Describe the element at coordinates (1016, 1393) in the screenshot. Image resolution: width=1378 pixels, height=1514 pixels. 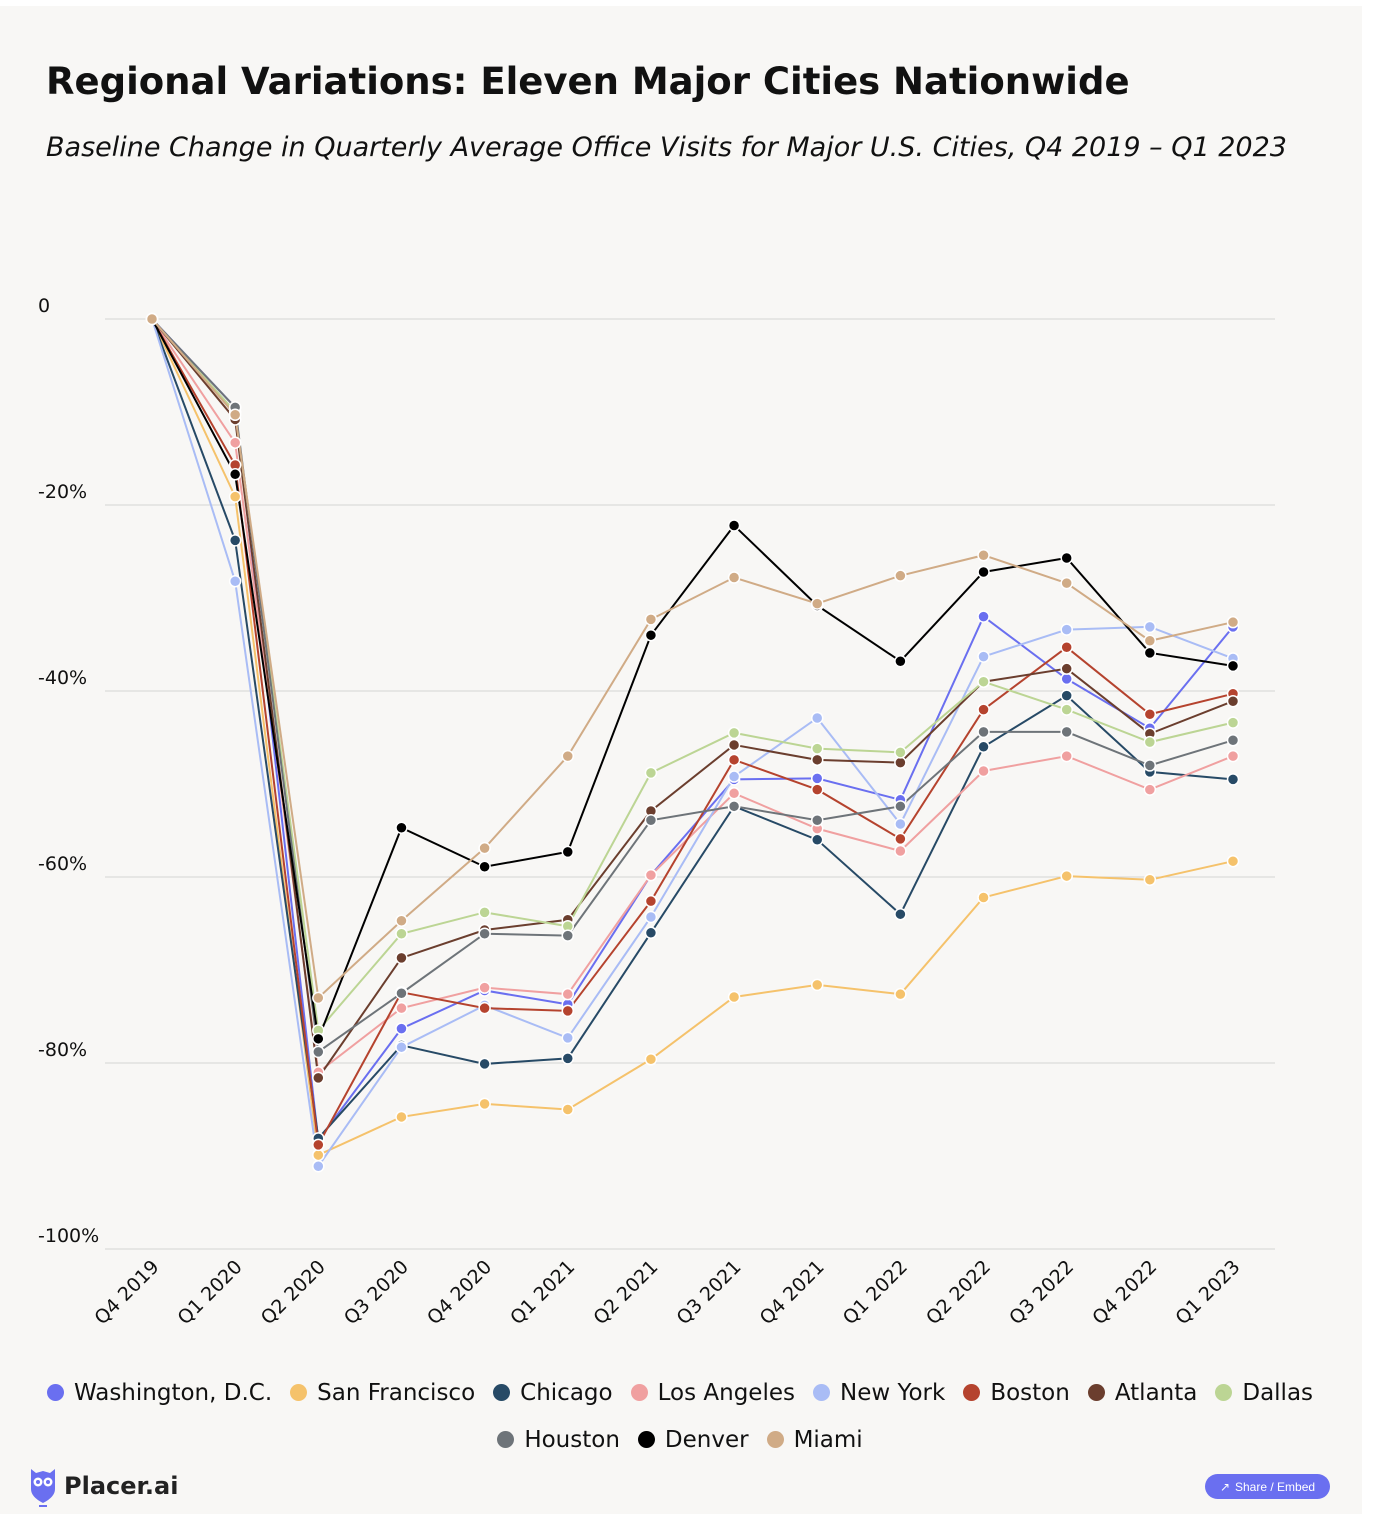
I see `legend-item: Boston` at that location.